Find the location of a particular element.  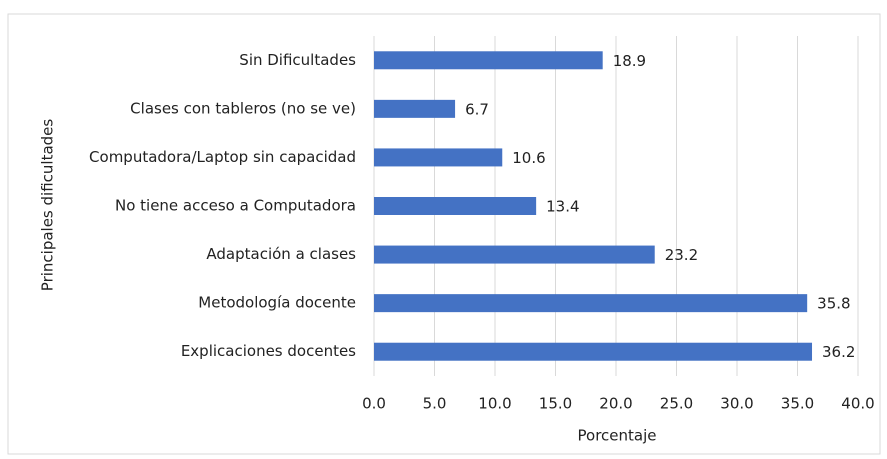

y-tick-label: Computadora/Laptop sin capacidad is located at coordinates (222, 157).